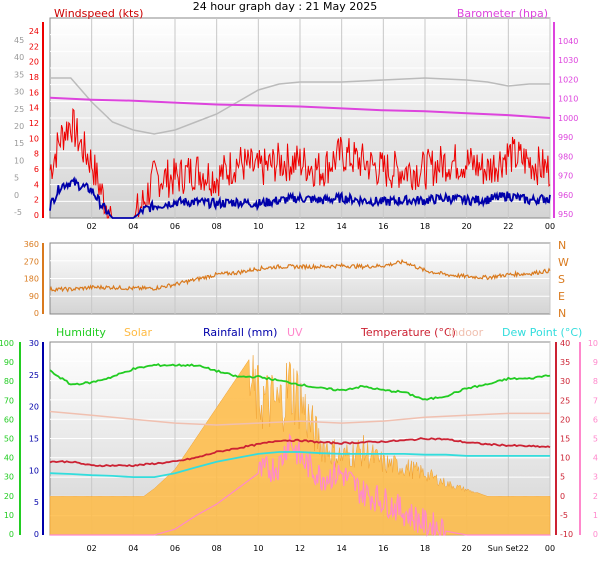  I want to click on humidity-tick-label: 100, so click(7, 343).